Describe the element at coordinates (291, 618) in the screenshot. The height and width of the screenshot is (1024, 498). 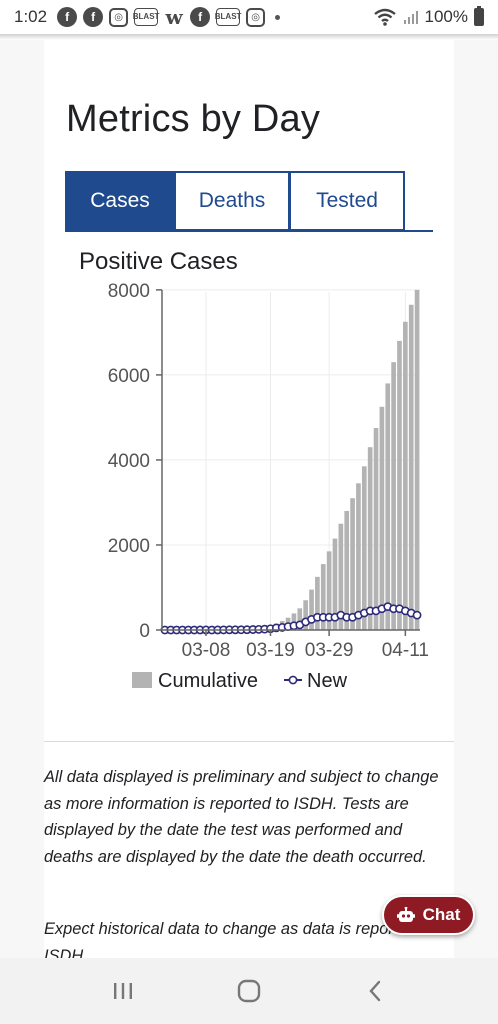
I see `new-cases-line` at that location.